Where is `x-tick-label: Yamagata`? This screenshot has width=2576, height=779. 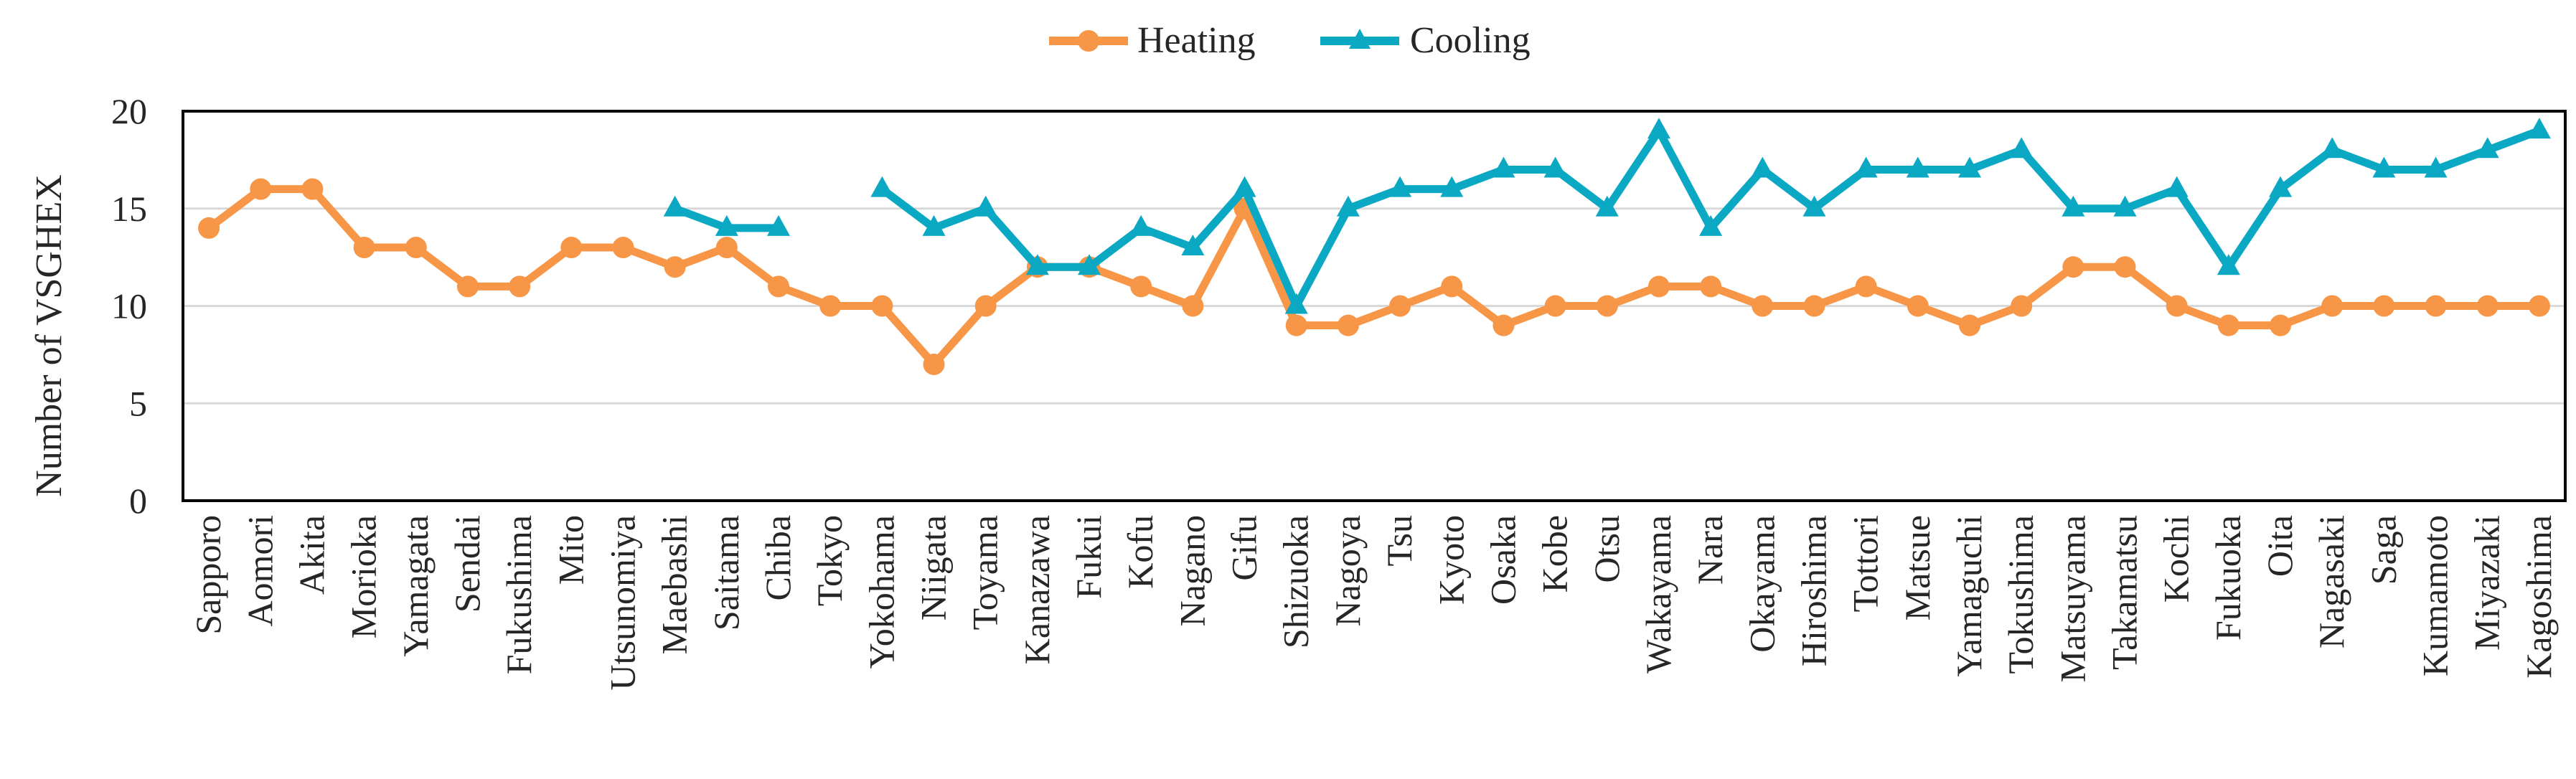 x-tick-label: Yamagata is located at coordinates (415, 586).